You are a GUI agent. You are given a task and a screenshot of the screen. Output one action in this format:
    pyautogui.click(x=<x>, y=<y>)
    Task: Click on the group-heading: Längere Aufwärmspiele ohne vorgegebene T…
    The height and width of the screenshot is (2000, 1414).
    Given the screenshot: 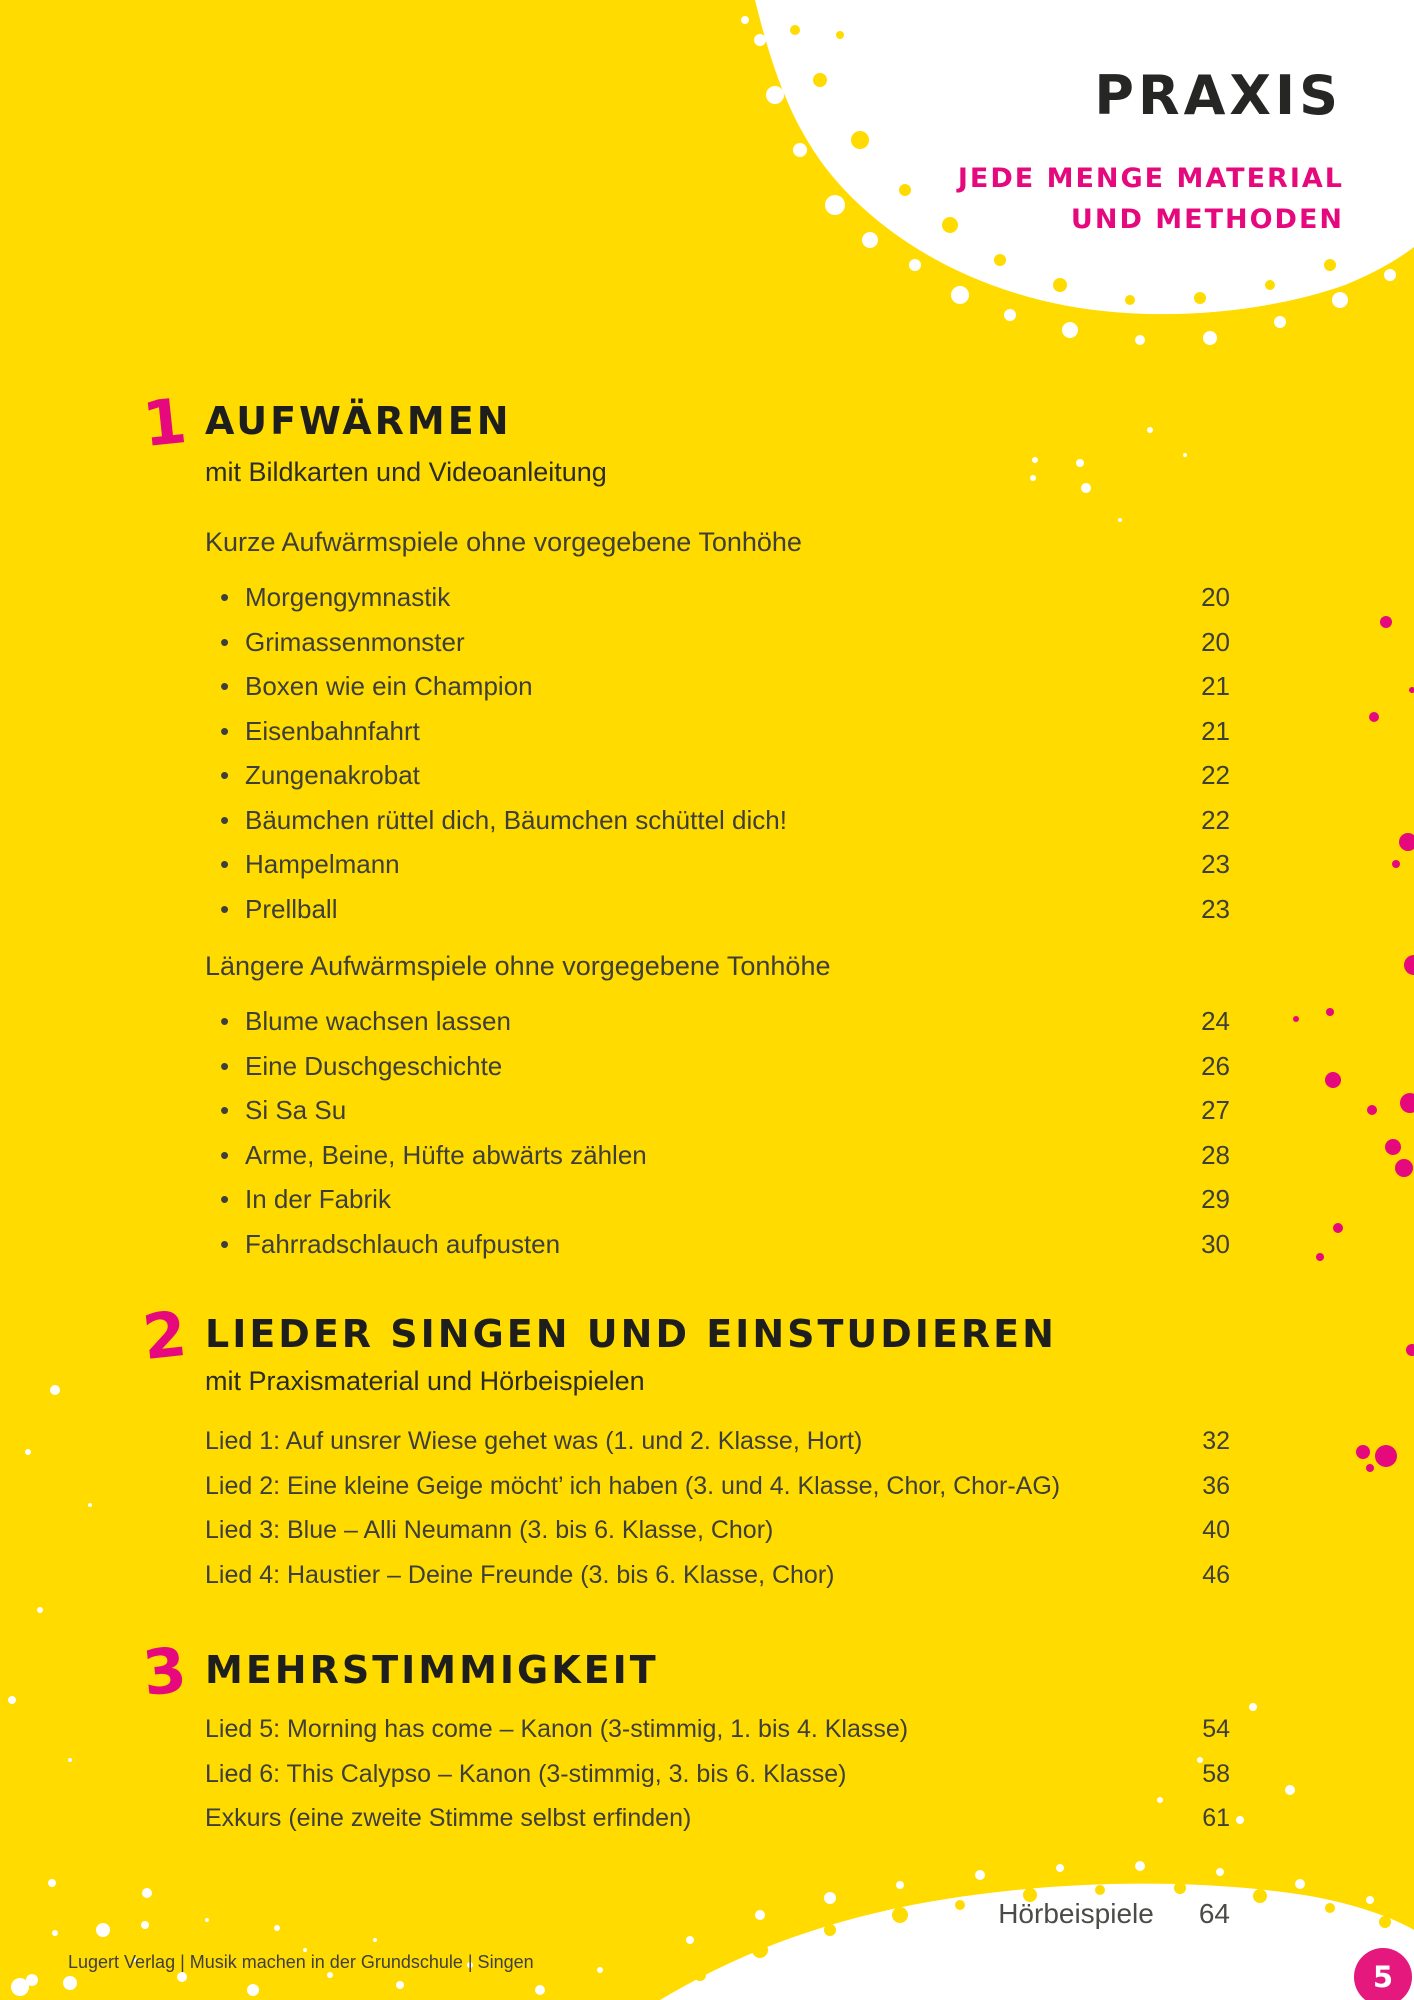 What is the action you would take?
    pyautogui.click(x=518, y=966)
    